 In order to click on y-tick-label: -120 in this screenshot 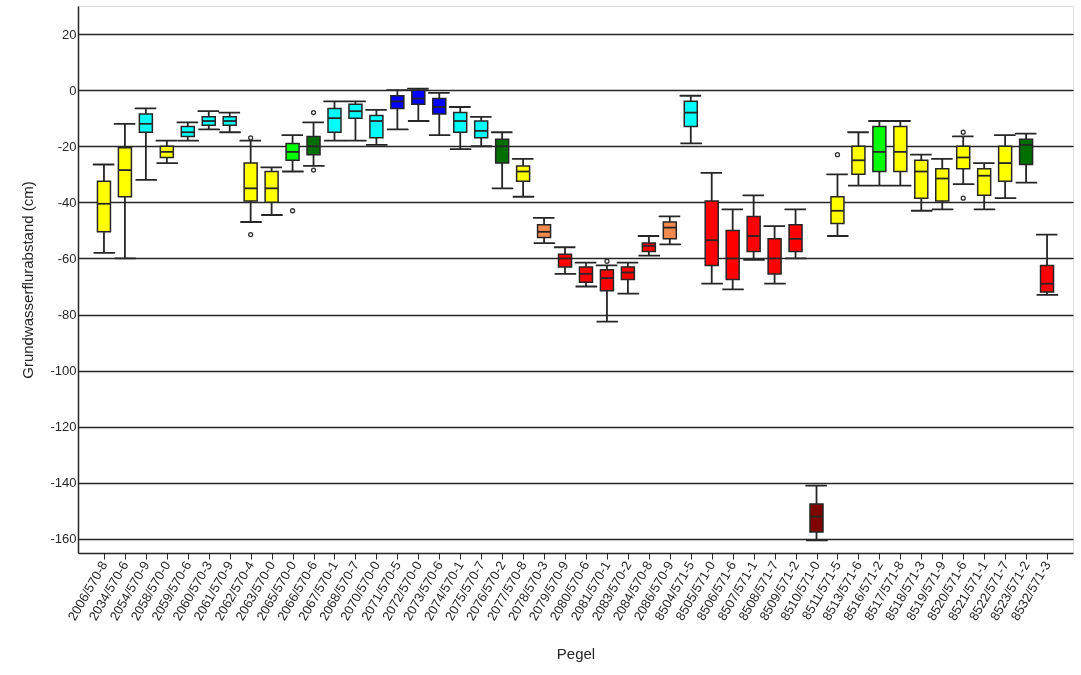, I will do `click(63, 427)`.